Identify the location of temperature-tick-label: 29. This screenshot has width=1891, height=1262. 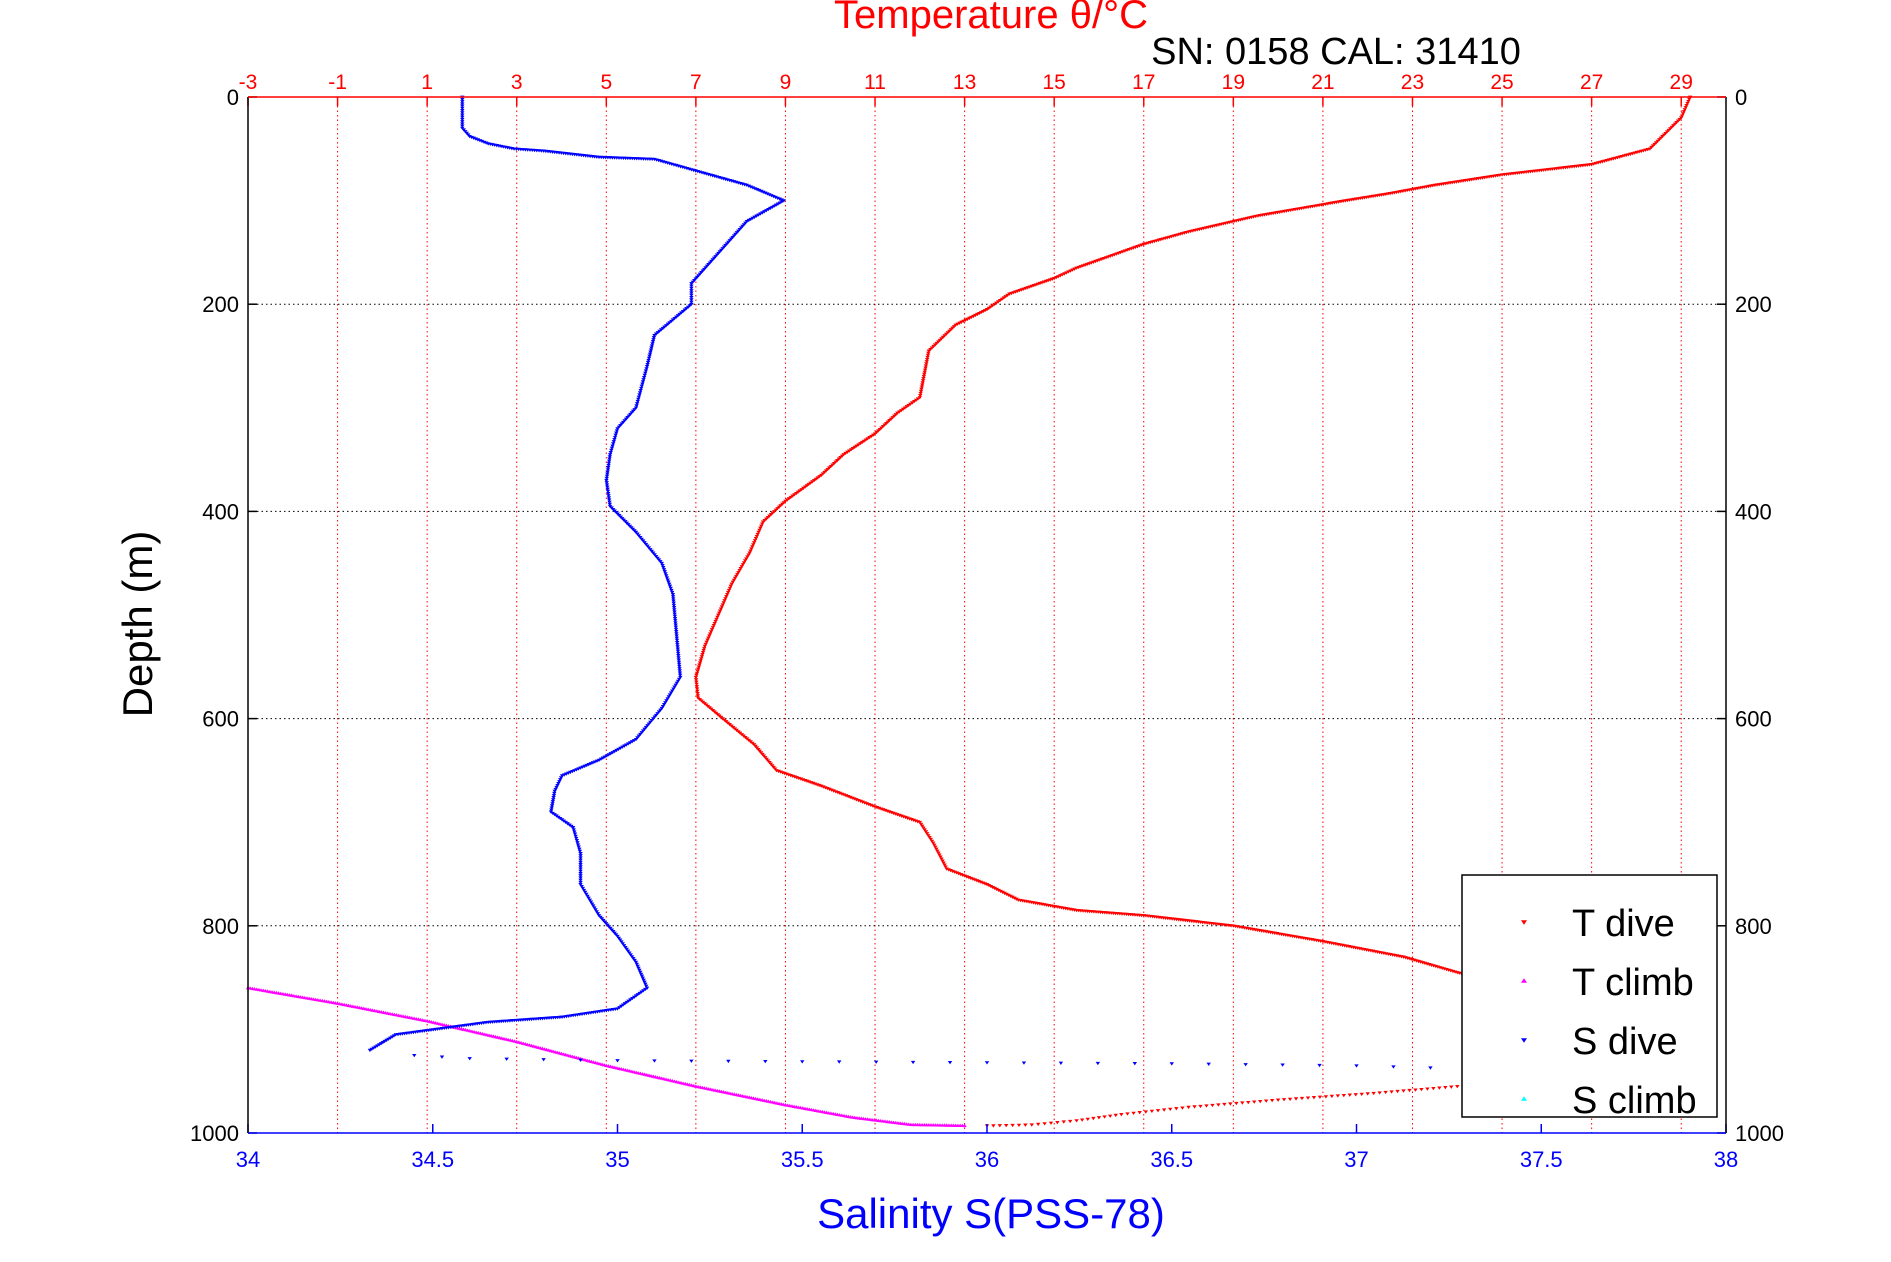
(1681, 82).